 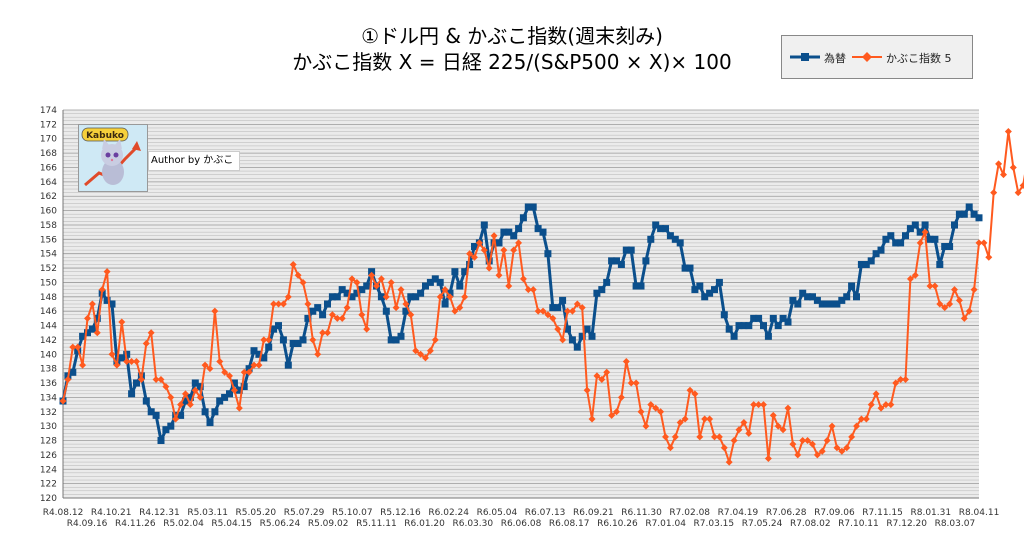 What do you see at coordinates (256, 513) in the screenshot?
I see `x-tick-label: R5.05.20` at bounding box center [256, 513].